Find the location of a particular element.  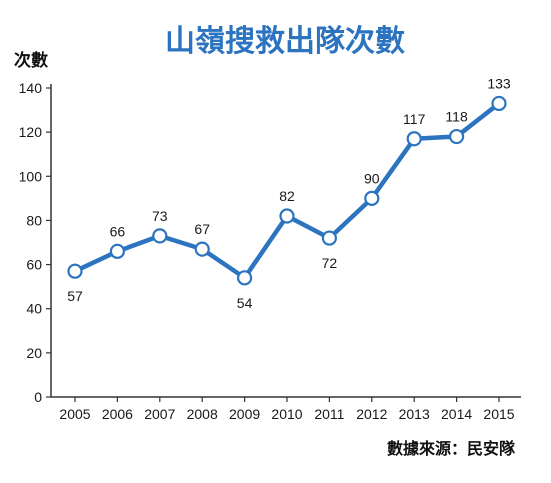

y-tick-label: 40 is located at coordinates (34, 309).